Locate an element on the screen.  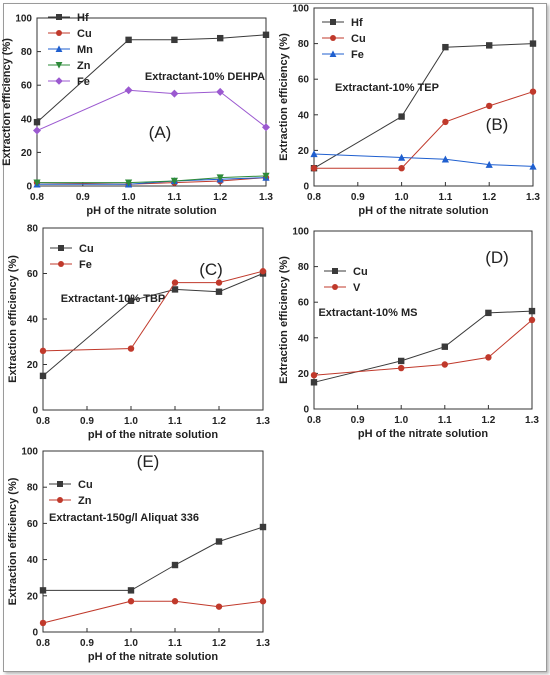
panel-label: (E) is located at coordinates (148, 461).